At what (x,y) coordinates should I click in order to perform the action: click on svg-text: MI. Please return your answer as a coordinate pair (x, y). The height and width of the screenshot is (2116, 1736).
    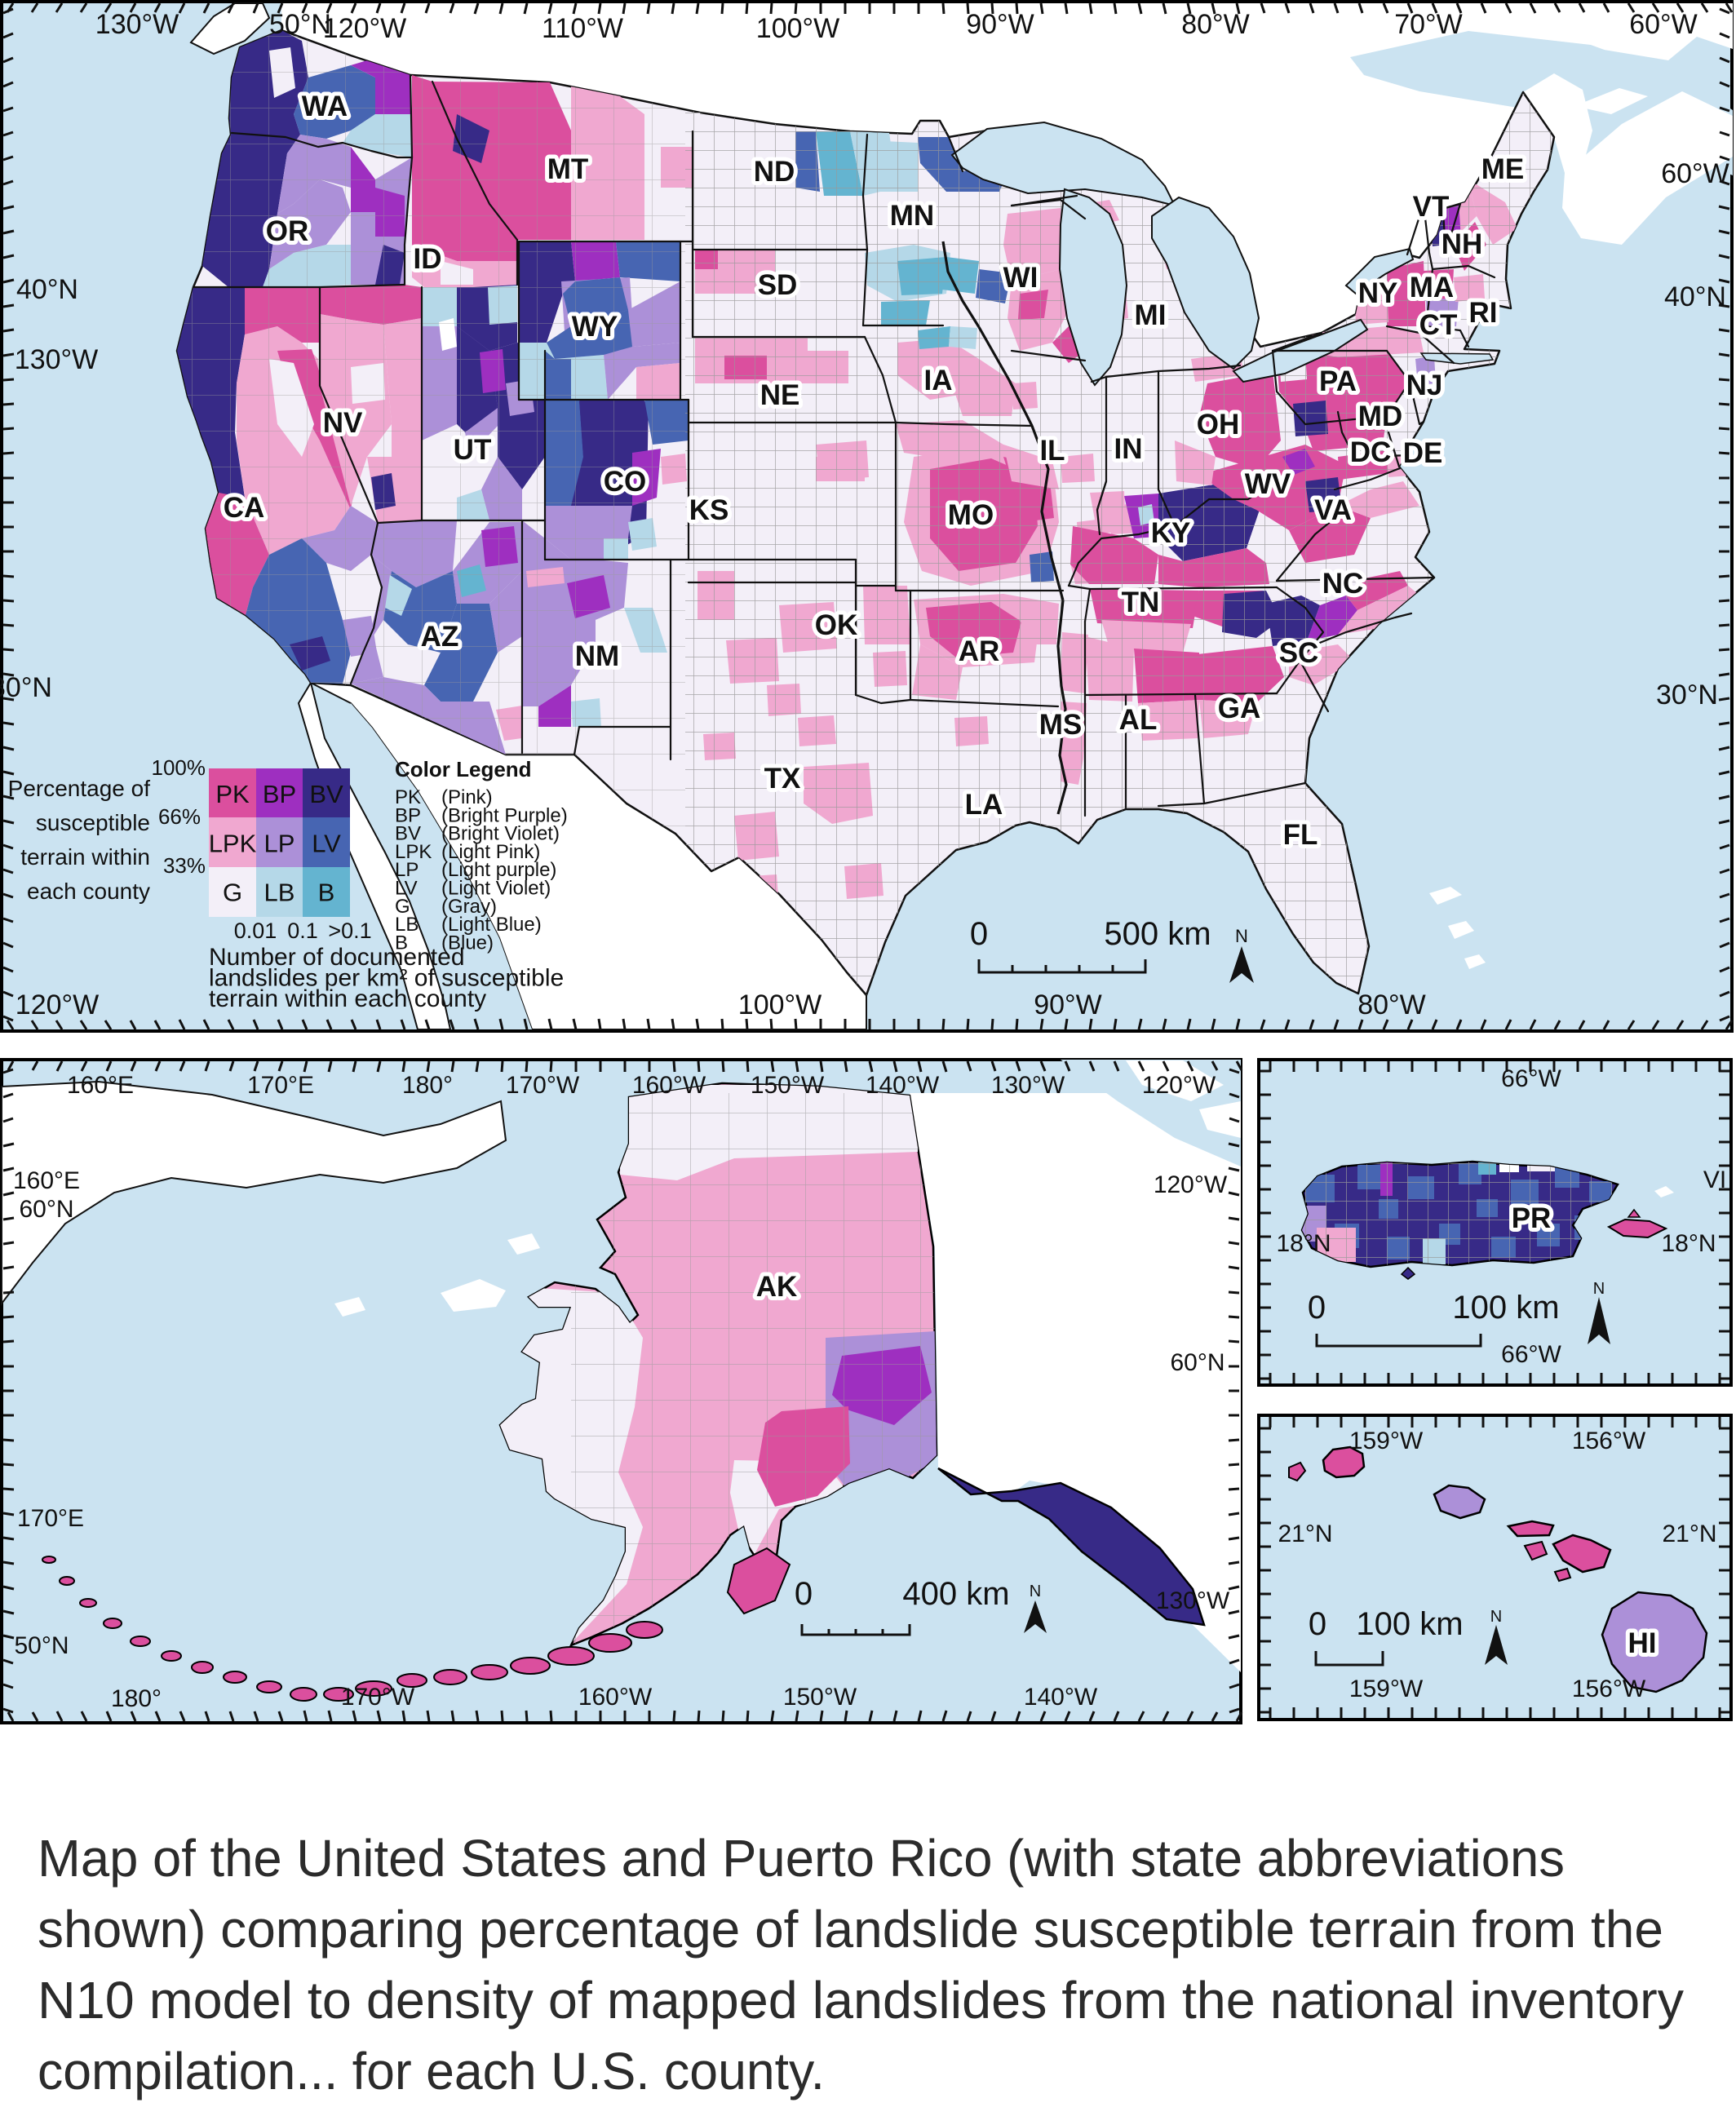
    Looking at the image, I should click on (1151, 315).